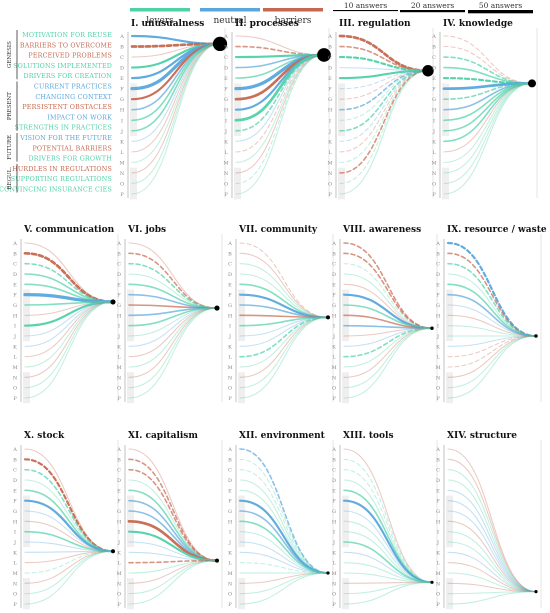  What do you see at coordinates (478, 24) in the screenshot?
I see `theme-title-4: IV. knowledge` at bounding box center [478, 24].